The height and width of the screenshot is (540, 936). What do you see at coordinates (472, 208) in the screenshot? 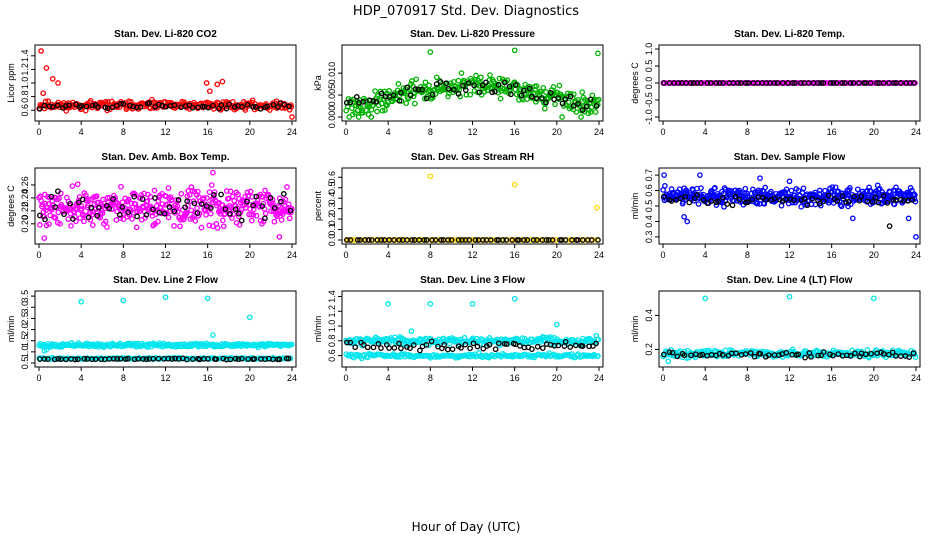
I see `series-main` at bounding box center [472, 208].